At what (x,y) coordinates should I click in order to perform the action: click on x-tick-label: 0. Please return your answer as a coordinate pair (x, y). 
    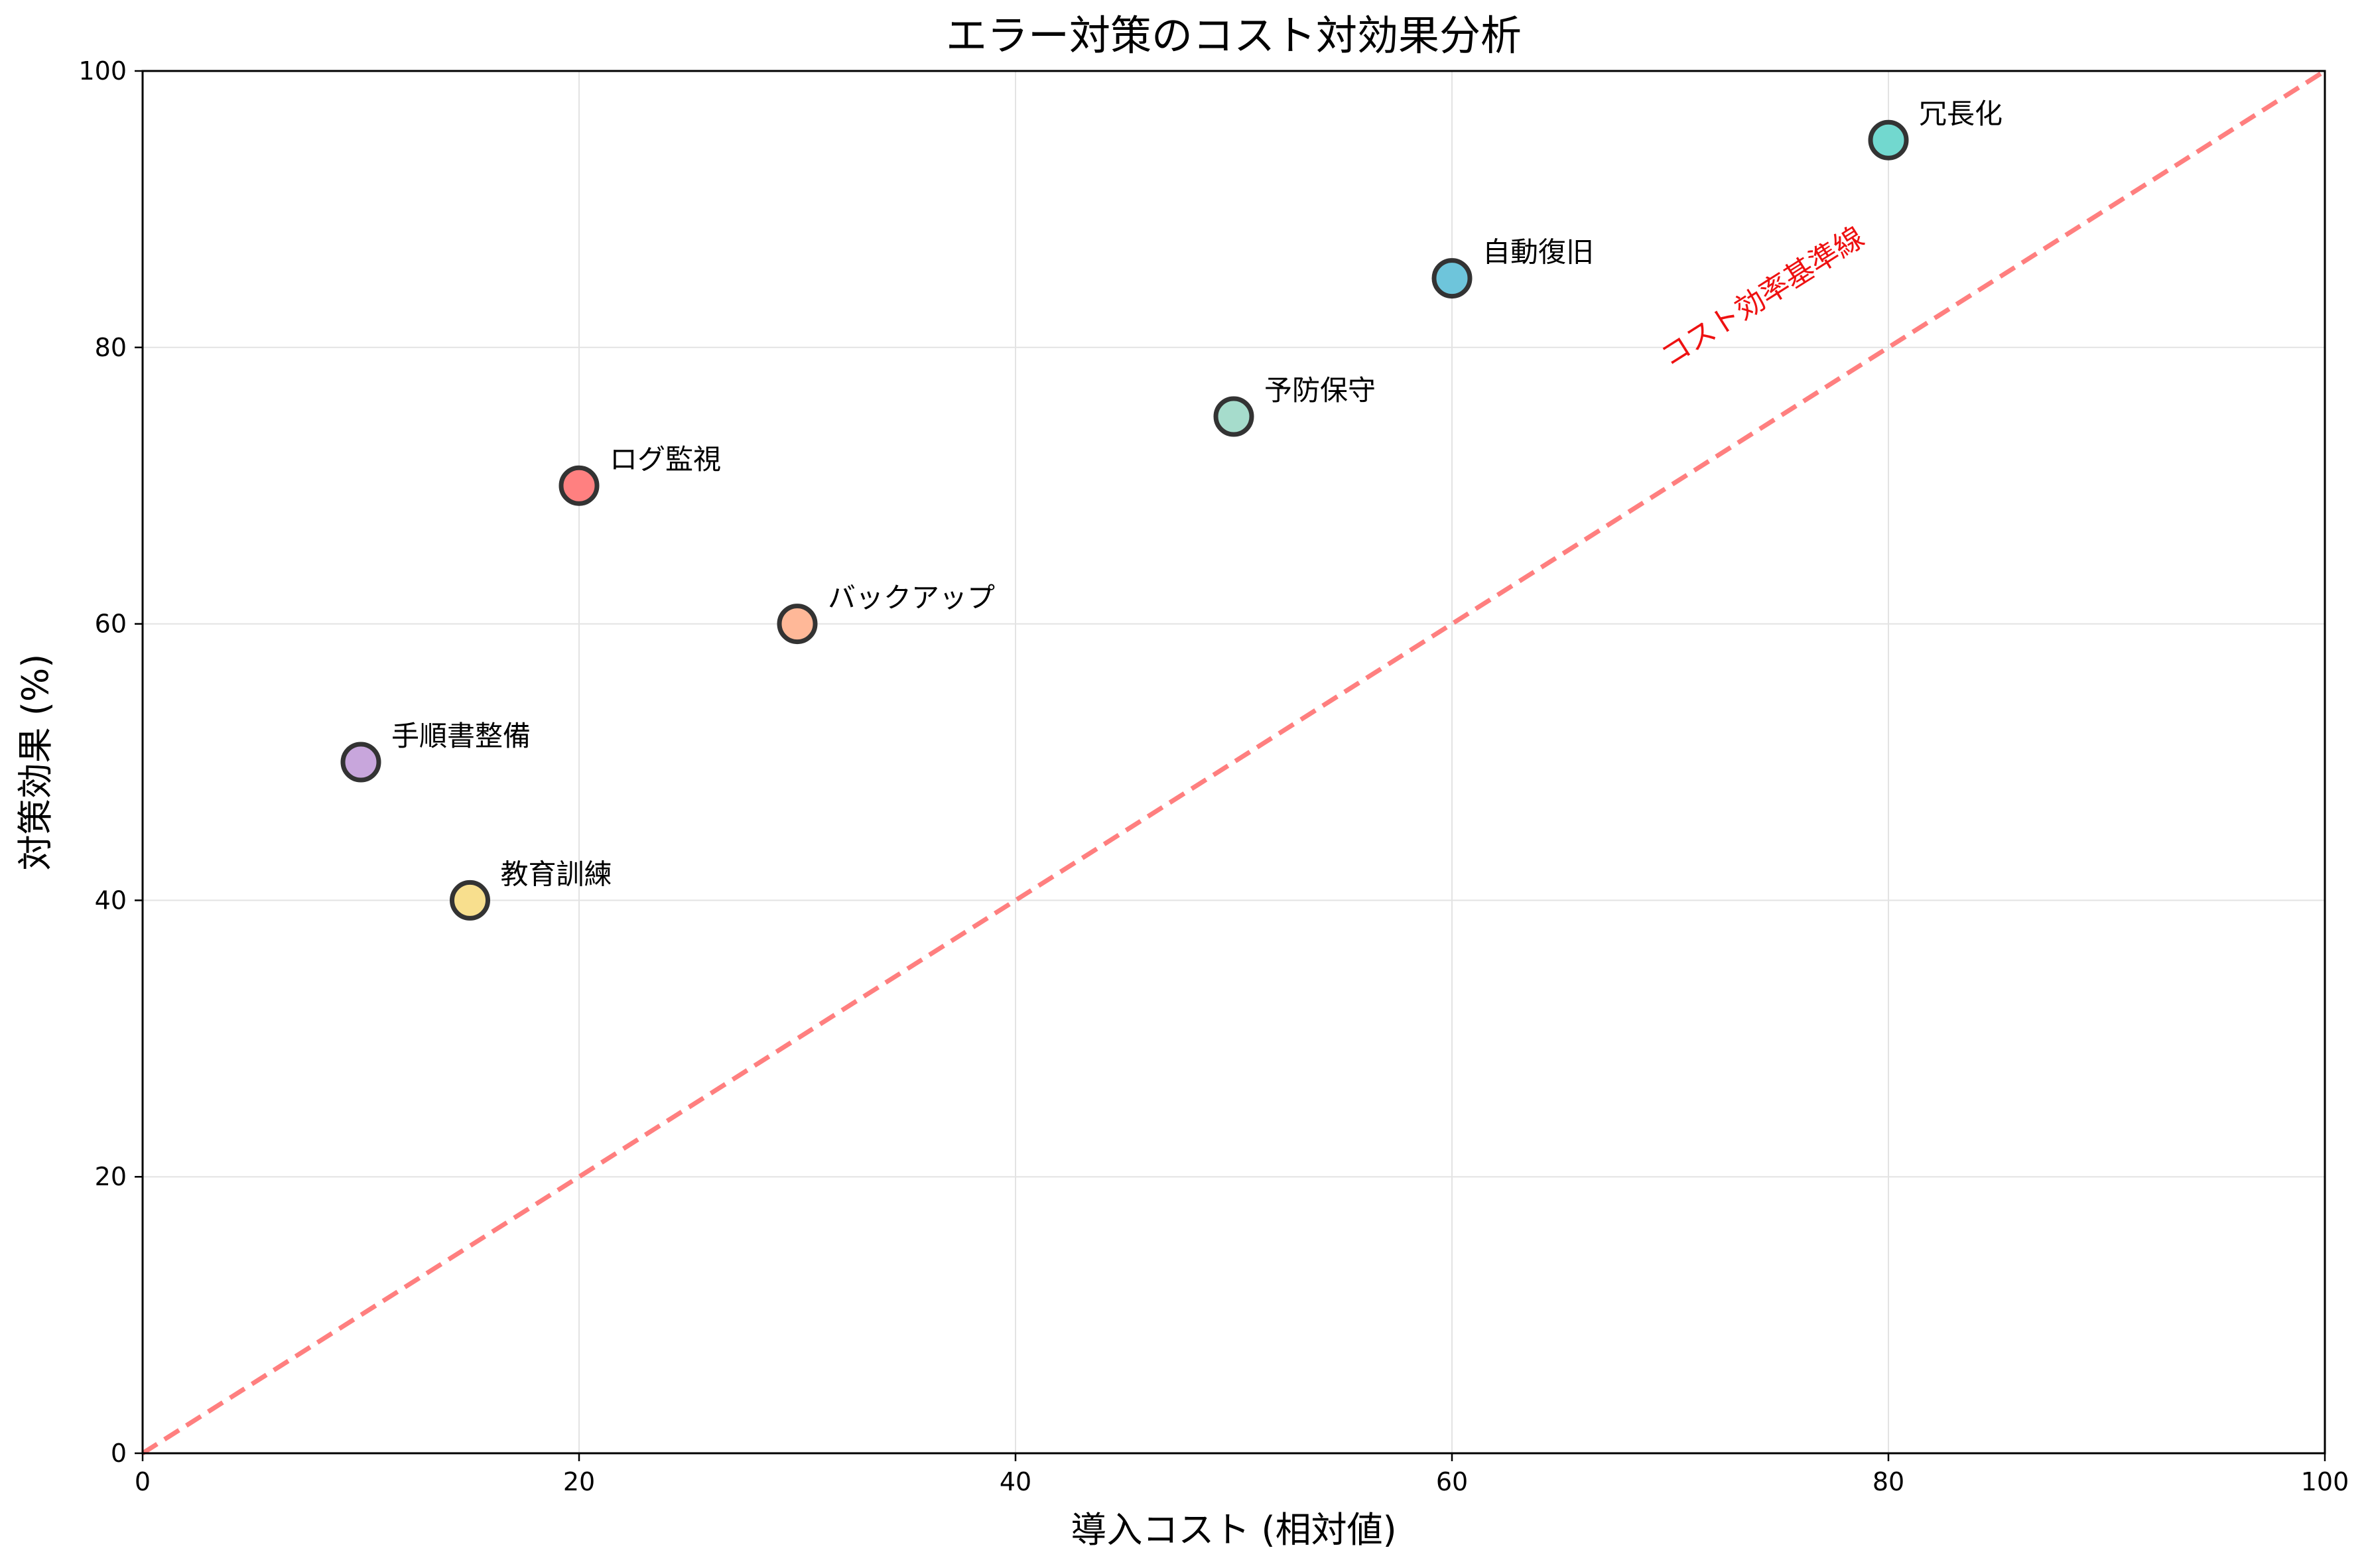
    Looking at the image, I should click on (143, 1482).